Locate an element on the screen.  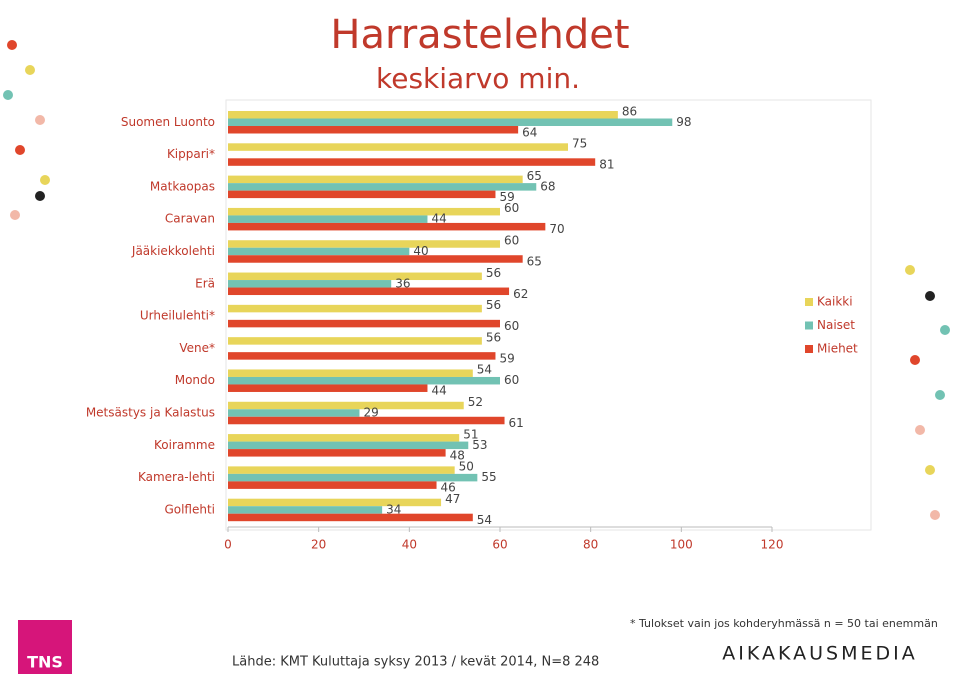
category-label: Caravan is located at coordinates (190, 219).